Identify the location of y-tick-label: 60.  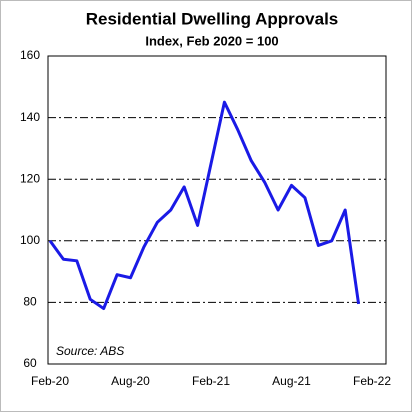
(30, 363).